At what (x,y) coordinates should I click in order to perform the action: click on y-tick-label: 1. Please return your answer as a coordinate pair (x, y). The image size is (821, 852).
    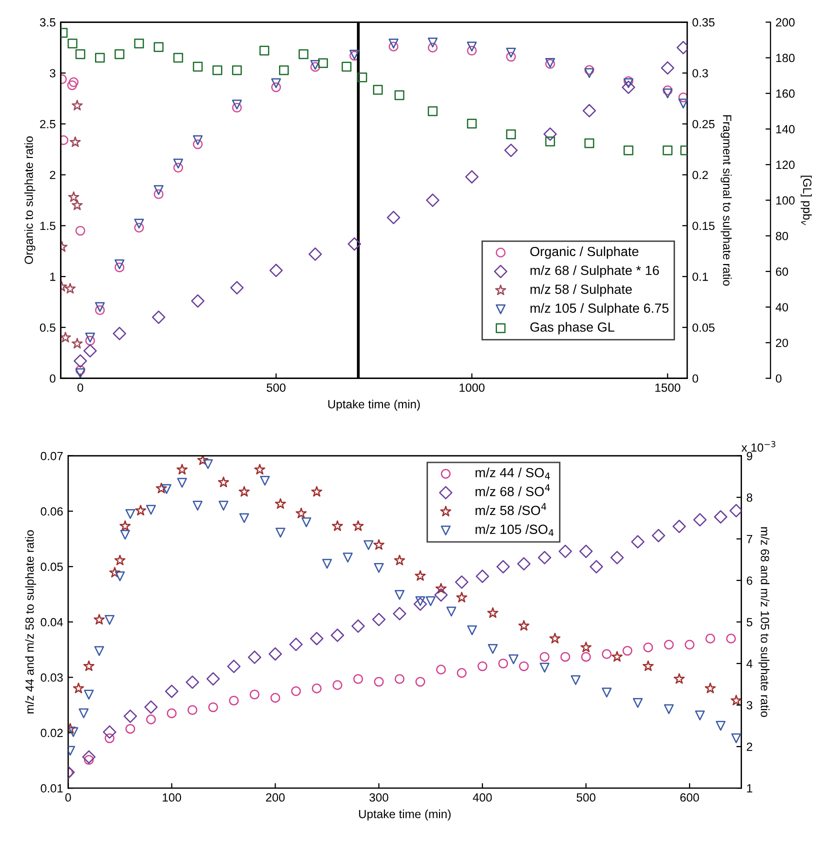
    Looking at the image, I should click on (53, 276).